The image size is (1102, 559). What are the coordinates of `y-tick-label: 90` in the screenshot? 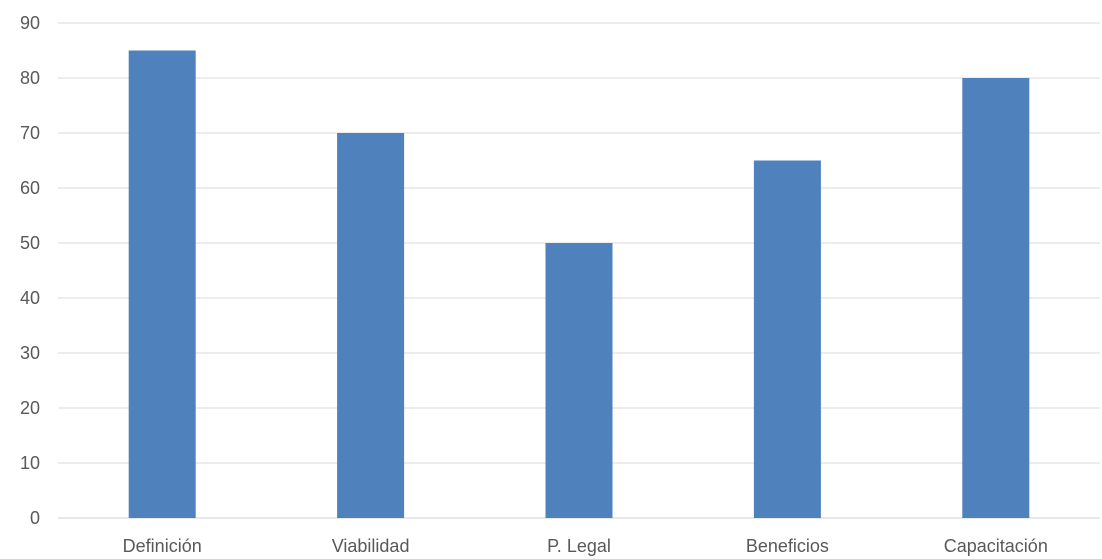 It's located at (30, 23).